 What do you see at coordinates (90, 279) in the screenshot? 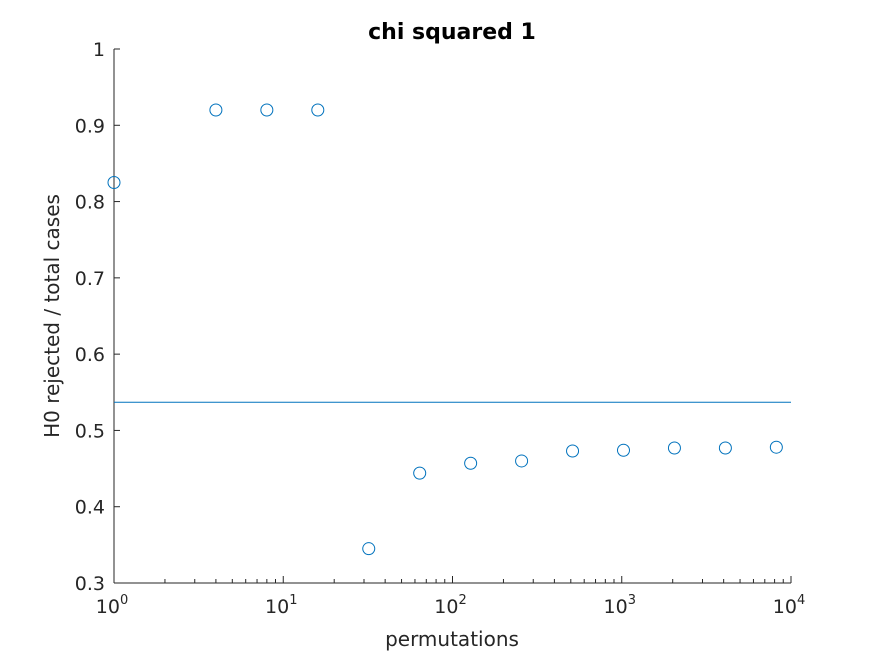
I see `y-tick-label: 0.7` at bounding box center [90, 279].